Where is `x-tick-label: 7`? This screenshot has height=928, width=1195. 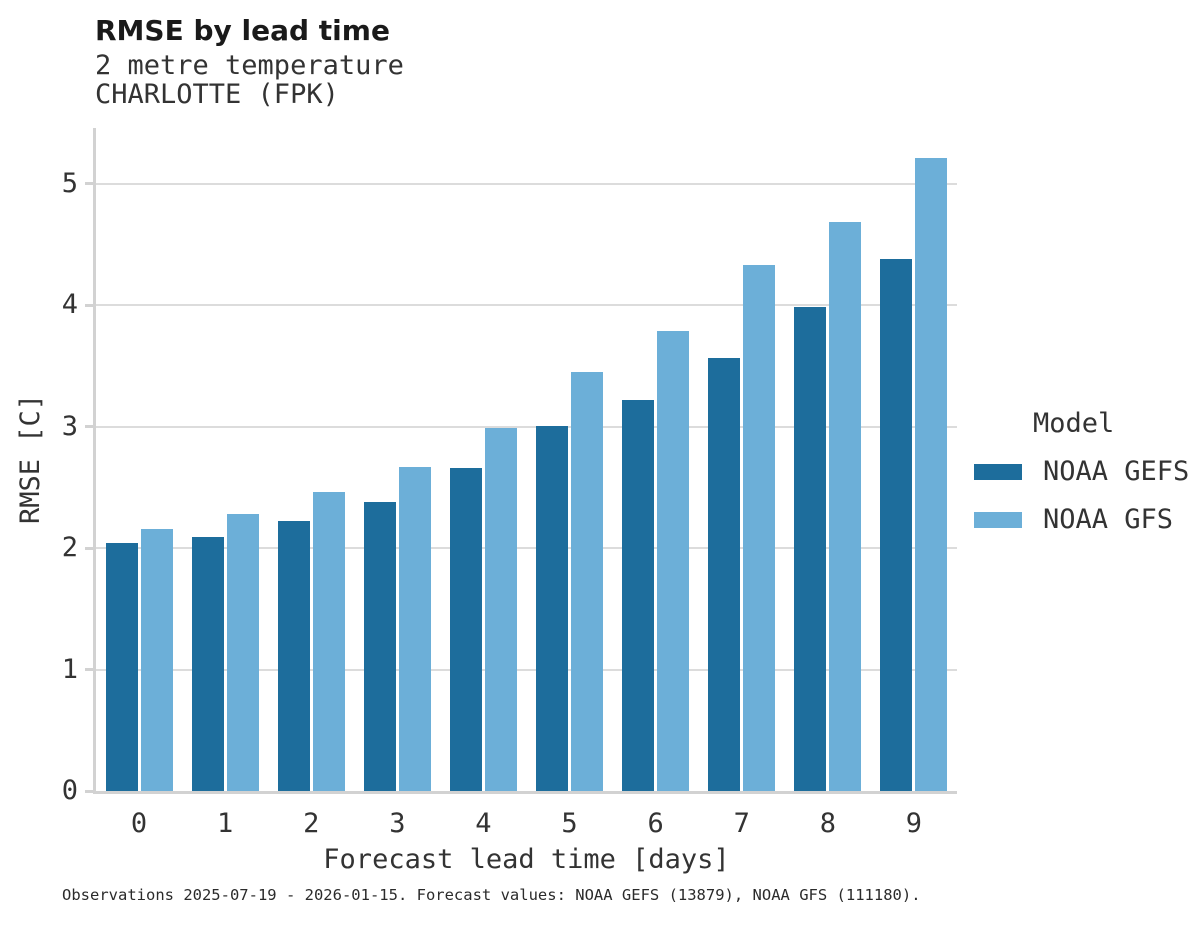
x-tick-label: 7 is located at coordinates (741, 823).